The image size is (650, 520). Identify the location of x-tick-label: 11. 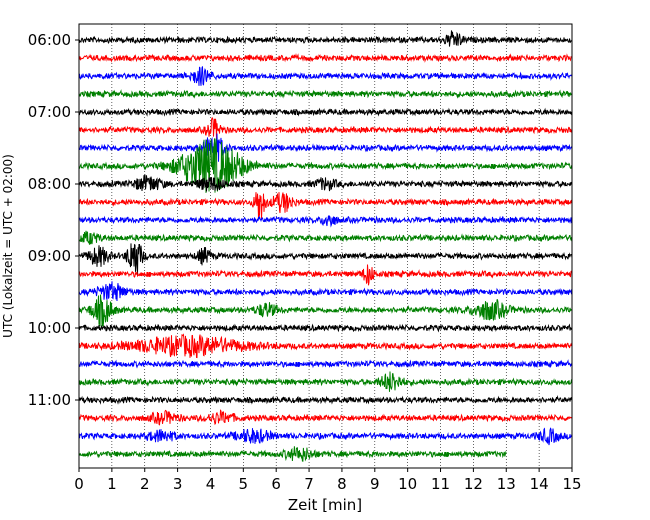
(440, 484).